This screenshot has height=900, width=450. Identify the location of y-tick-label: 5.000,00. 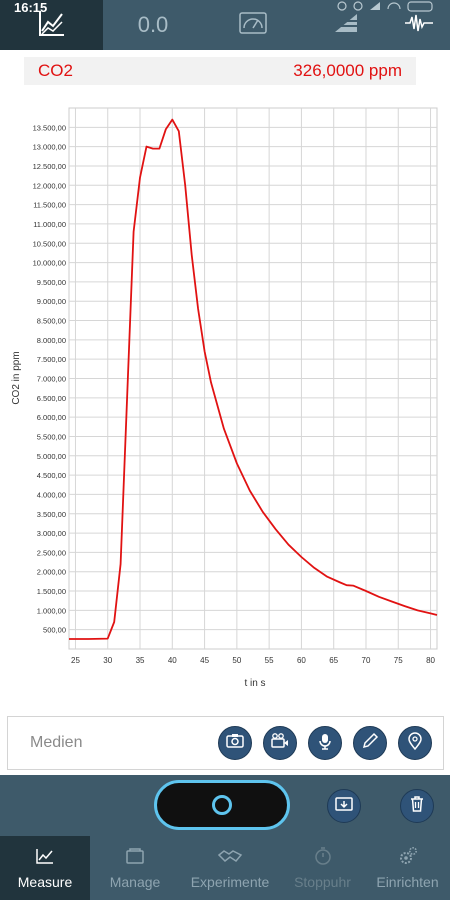
(51, 456).